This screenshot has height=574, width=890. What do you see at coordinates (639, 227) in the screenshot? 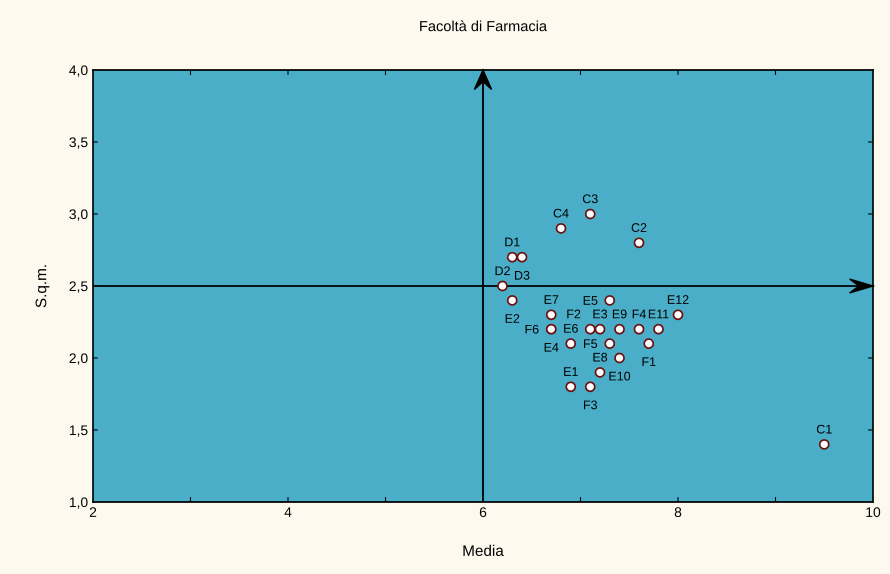
I see `annotation: C2` at bounding box center [639, 227].